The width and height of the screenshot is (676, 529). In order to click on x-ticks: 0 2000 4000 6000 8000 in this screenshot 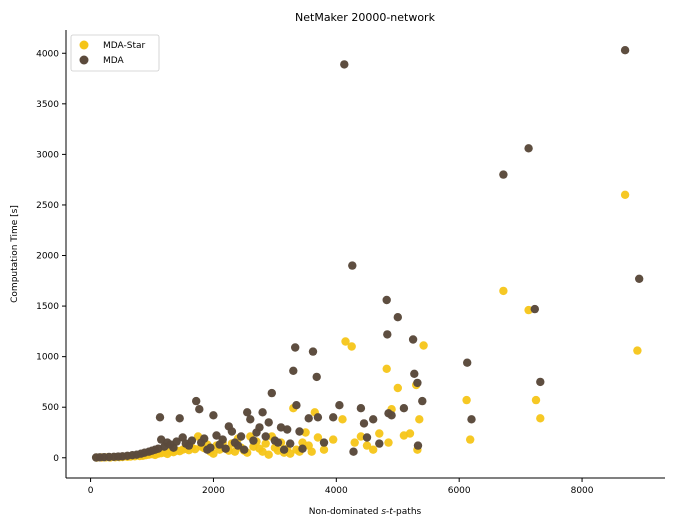, I will do `click(341, 487)`.